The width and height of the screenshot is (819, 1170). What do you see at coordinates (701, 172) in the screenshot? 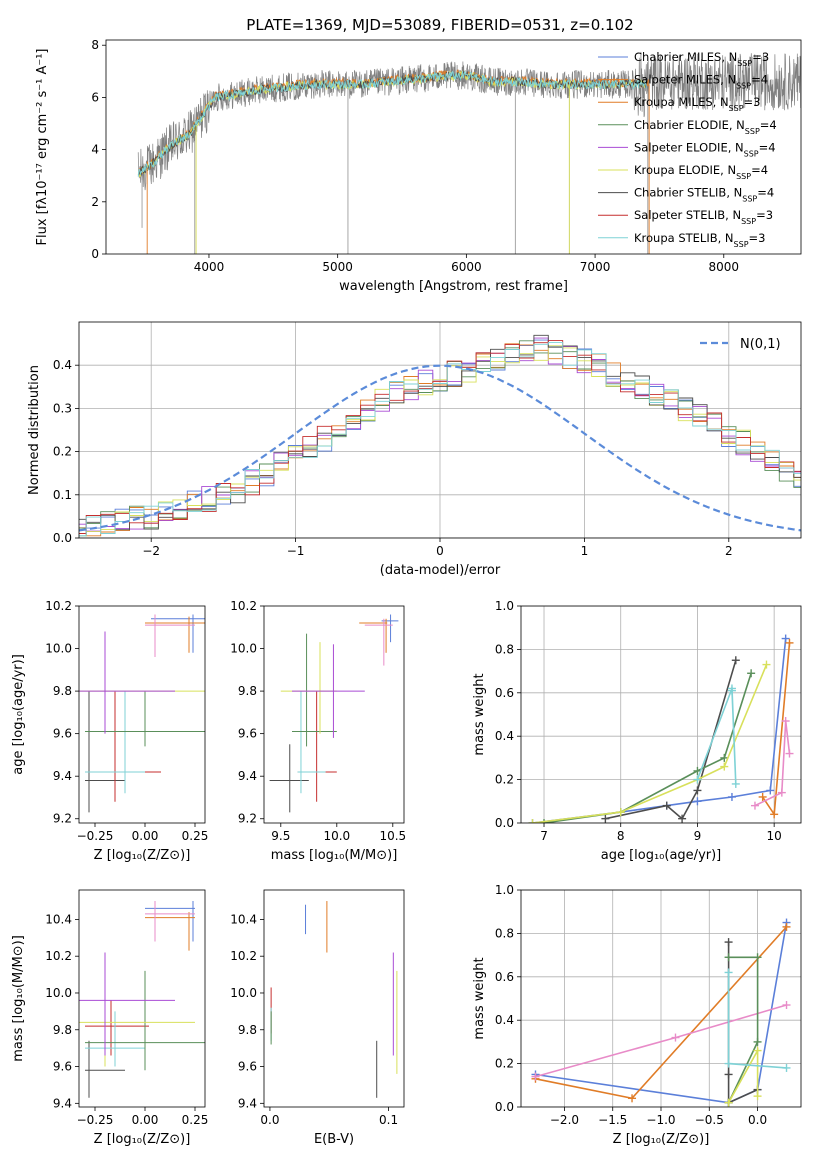
I see `legend-entry: Kroupa ELODIE, NSSP=4` at bounding box center [701, 172].